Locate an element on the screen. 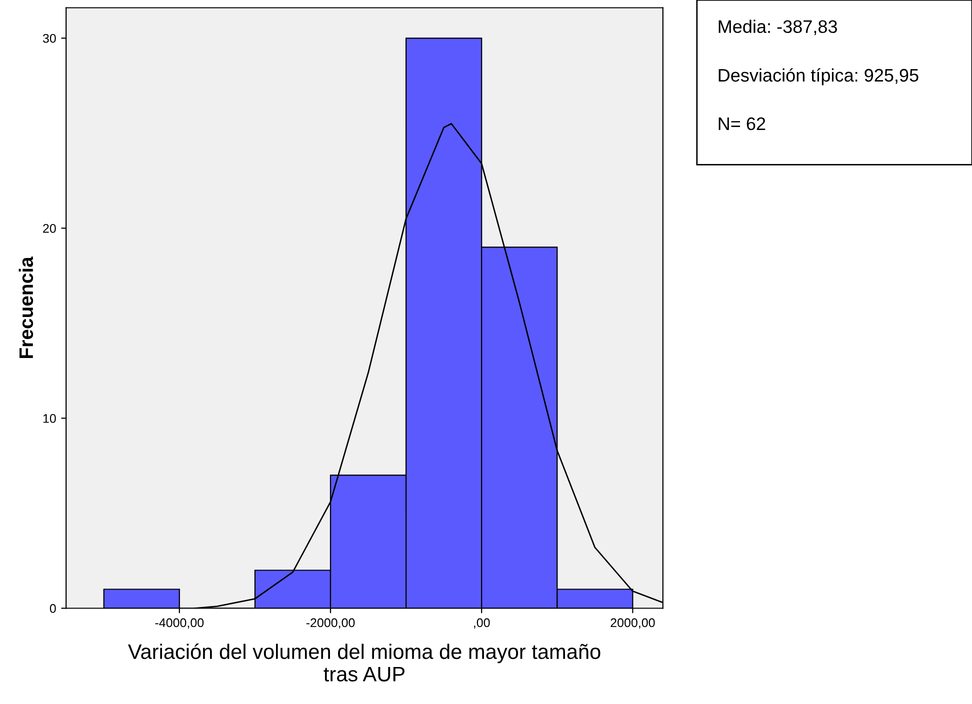 The image size is (972, 704). x-tick-label: -4000,00 is located at coordinates (179, 623).